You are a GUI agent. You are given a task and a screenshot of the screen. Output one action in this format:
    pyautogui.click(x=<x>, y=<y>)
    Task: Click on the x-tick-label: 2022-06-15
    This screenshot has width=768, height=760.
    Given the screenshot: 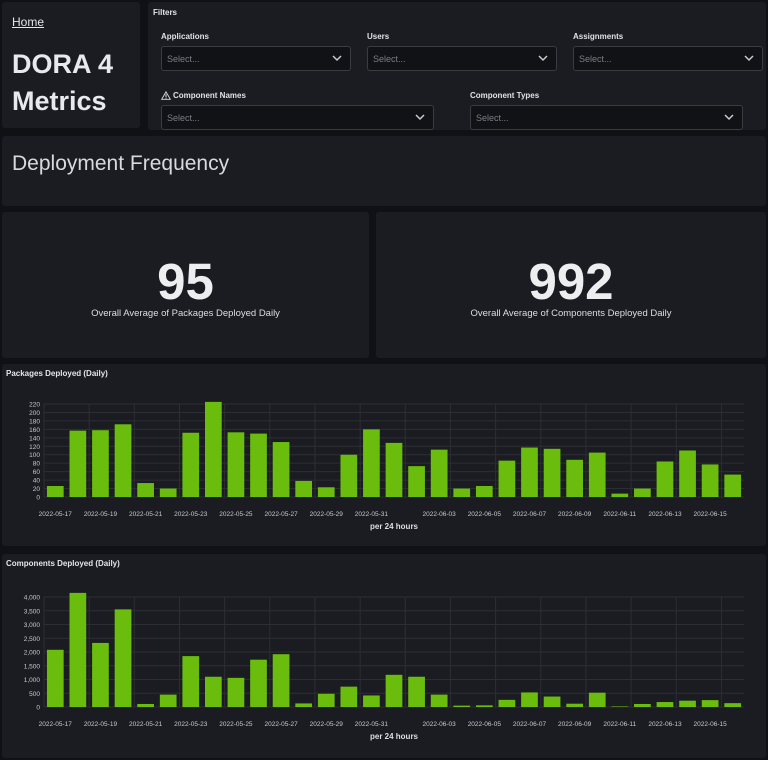 What is the action you would take?
    pyautogui.click(x=711, y=514)
    